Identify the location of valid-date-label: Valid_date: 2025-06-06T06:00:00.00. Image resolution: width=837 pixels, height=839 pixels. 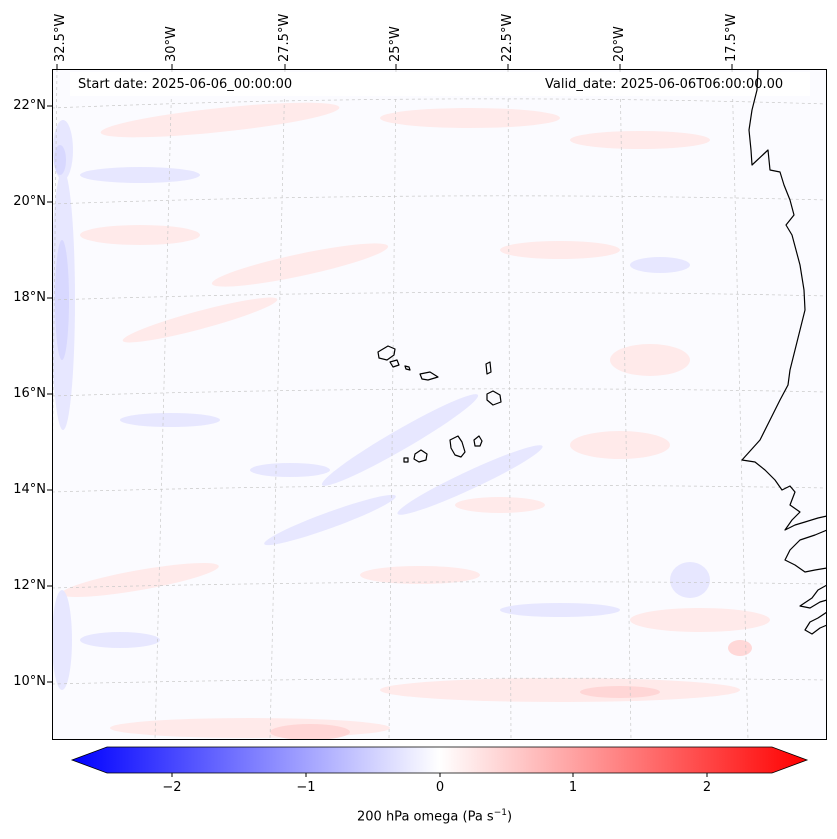
(664, 84).